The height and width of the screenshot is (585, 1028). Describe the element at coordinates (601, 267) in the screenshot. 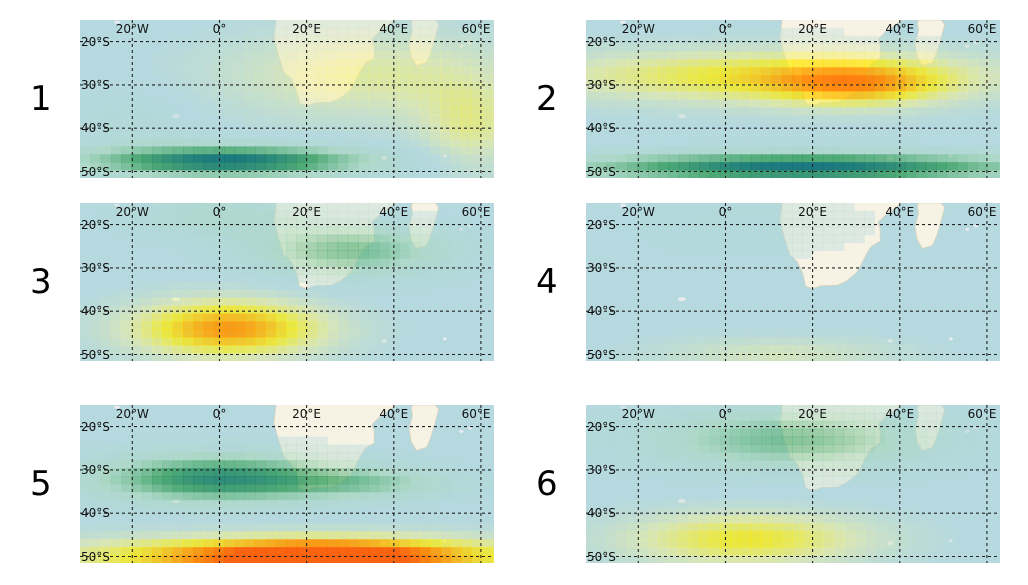

I see `lat-tick-label: 30°S` at that location.